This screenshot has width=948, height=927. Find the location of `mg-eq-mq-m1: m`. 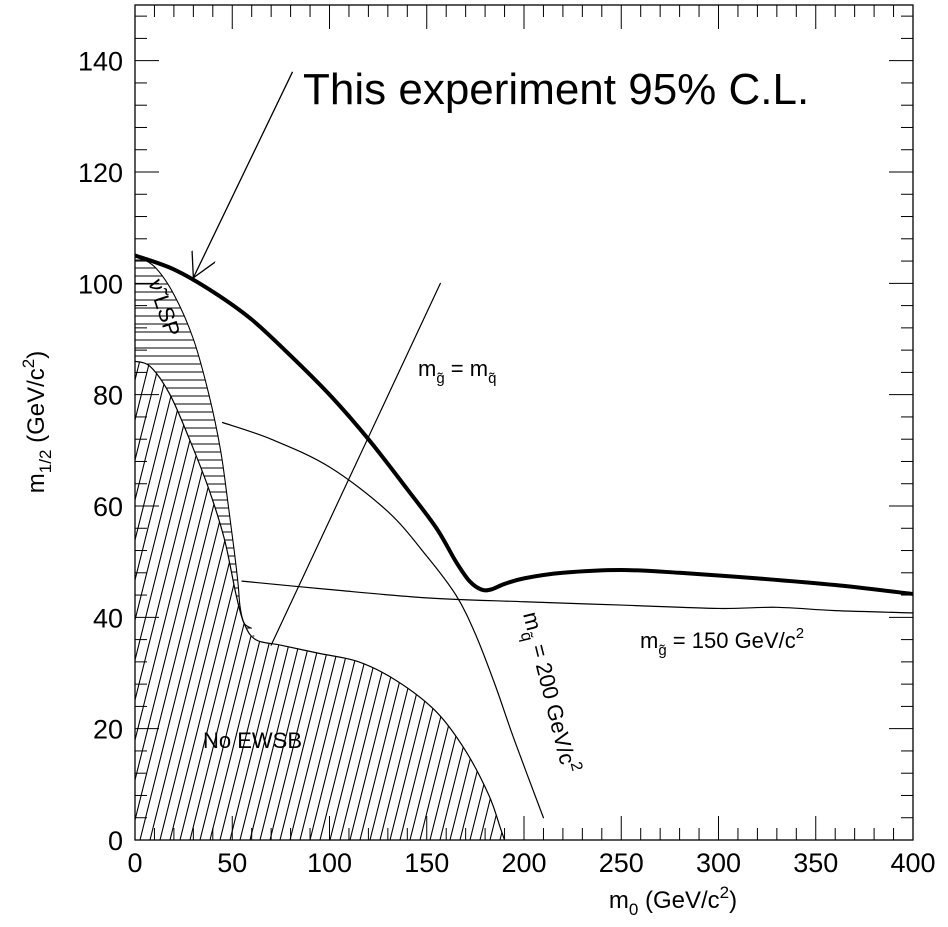

mg-eq-mq-m1: m is located at coordinates (427, 368).